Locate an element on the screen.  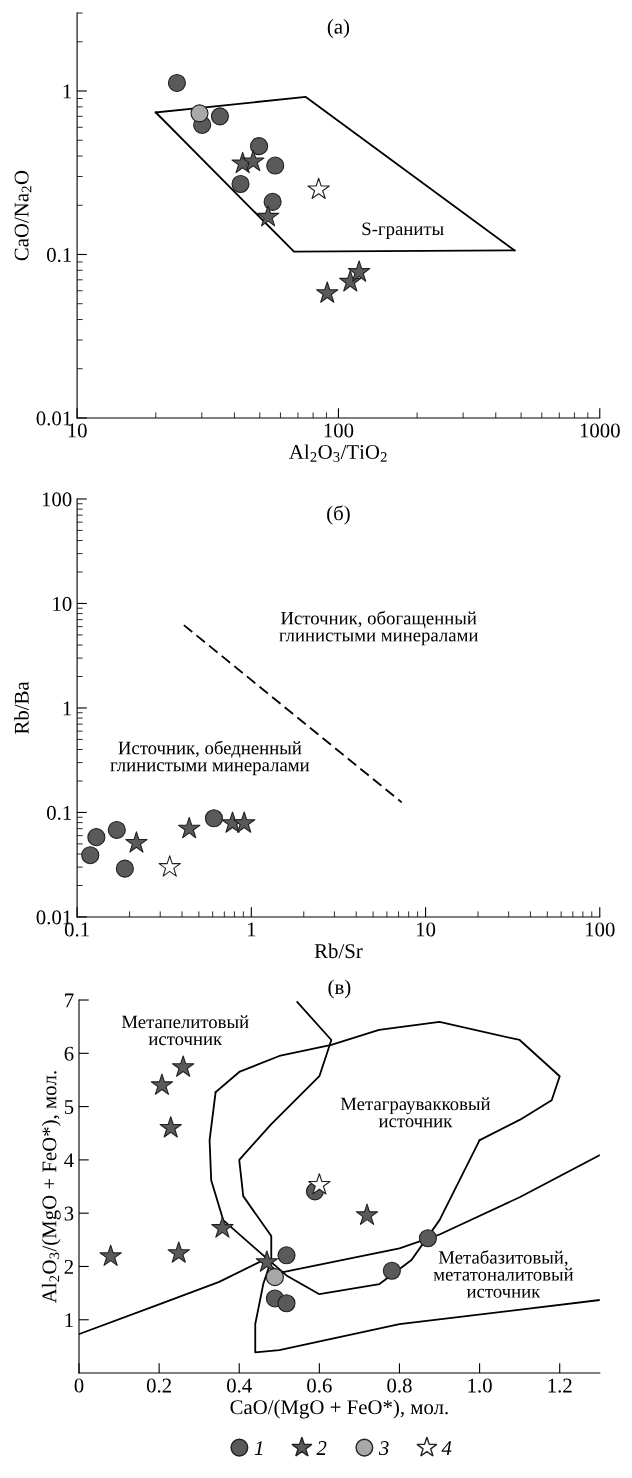
x-tick-label: 0.2 is located at coordinates (158, 1385).